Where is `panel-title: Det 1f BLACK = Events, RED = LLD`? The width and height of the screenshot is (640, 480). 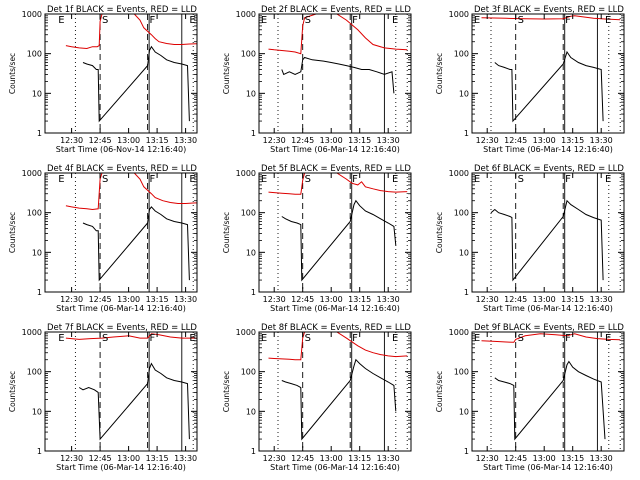
panel-title: Det 1f BLACK = Events, RED = LLD is located at coordinates (122, 10).